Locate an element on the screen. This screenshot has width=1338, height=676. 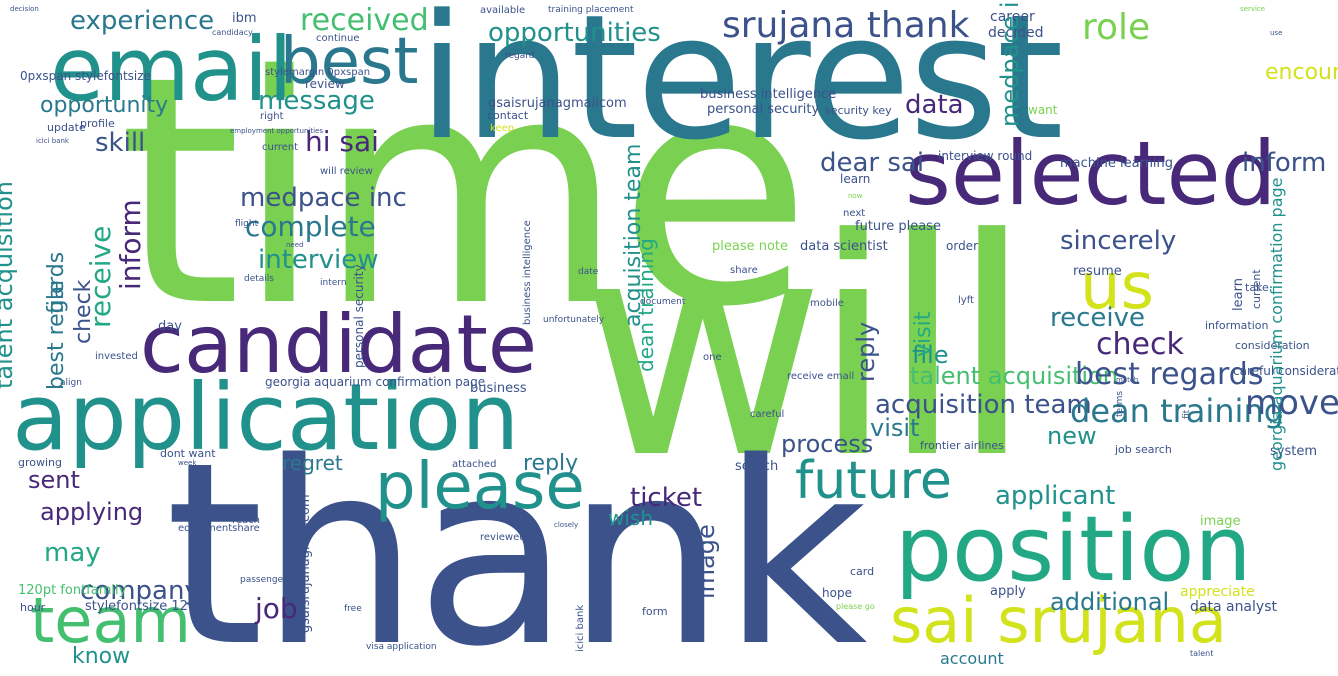
word-opportunity: opportunity is located at coordinates (104, 105).